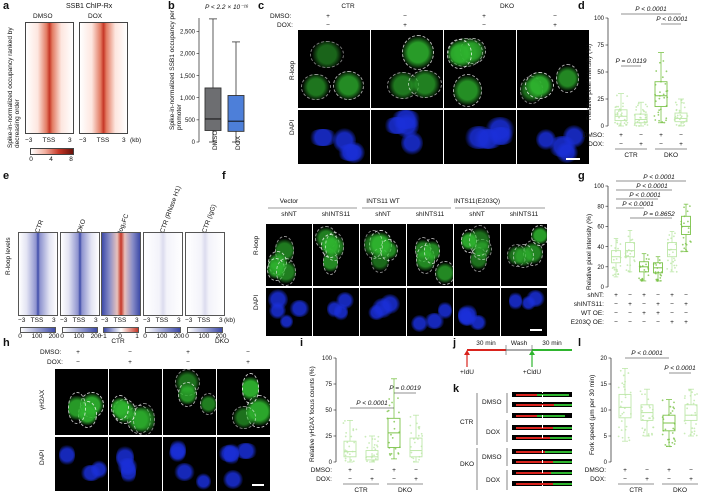  What do you see at coordinates (179, 320) in the screenshot?
I see `xtick: 3` at bounding box center [179, 320].